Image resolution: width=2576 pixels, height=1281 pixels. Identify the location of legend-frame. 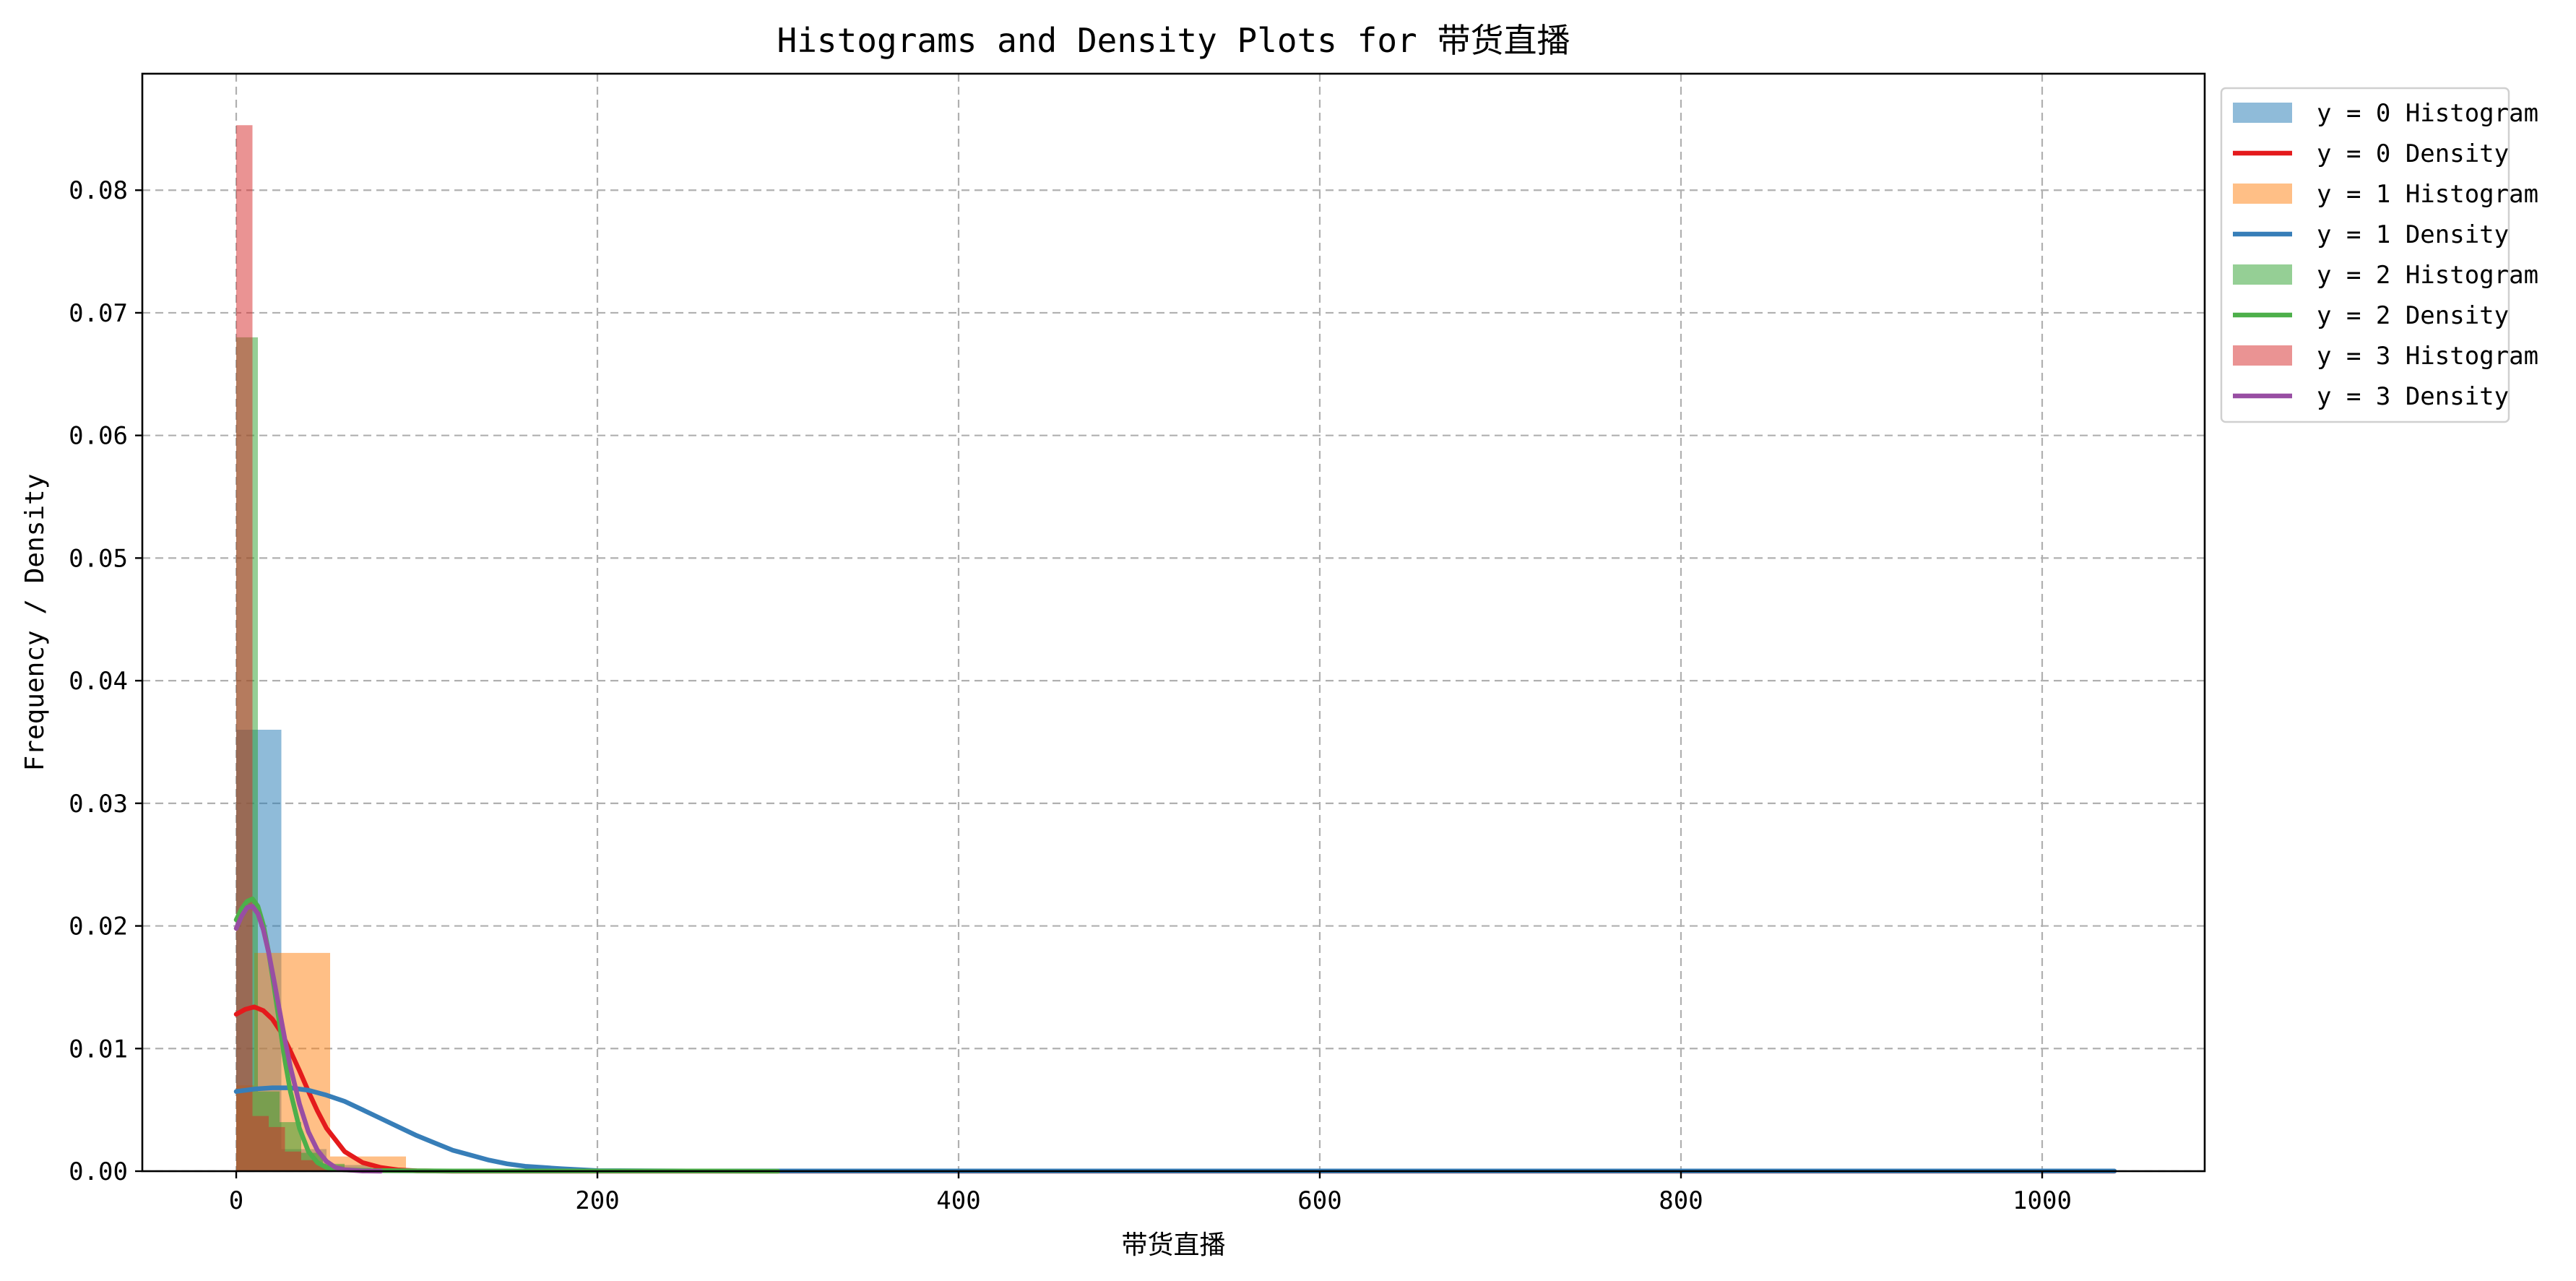
(2365, 255).